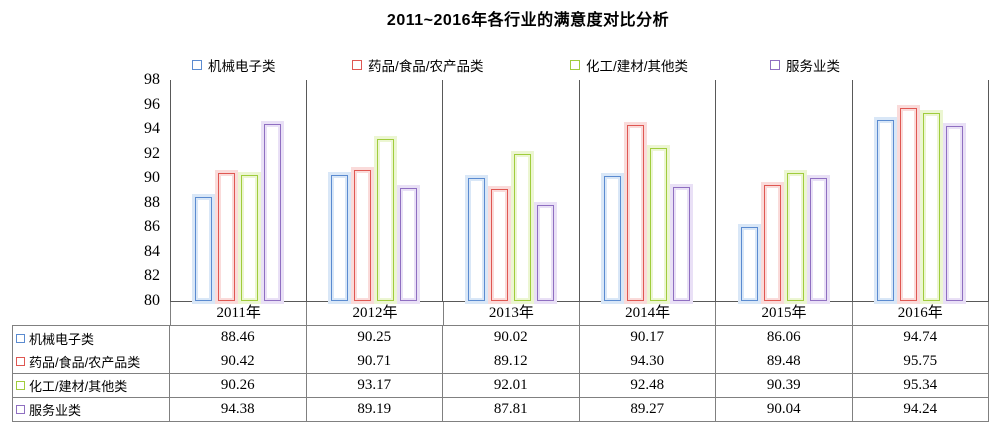  I want to click on y-axis-tick-label: 84, so click(152, 251).